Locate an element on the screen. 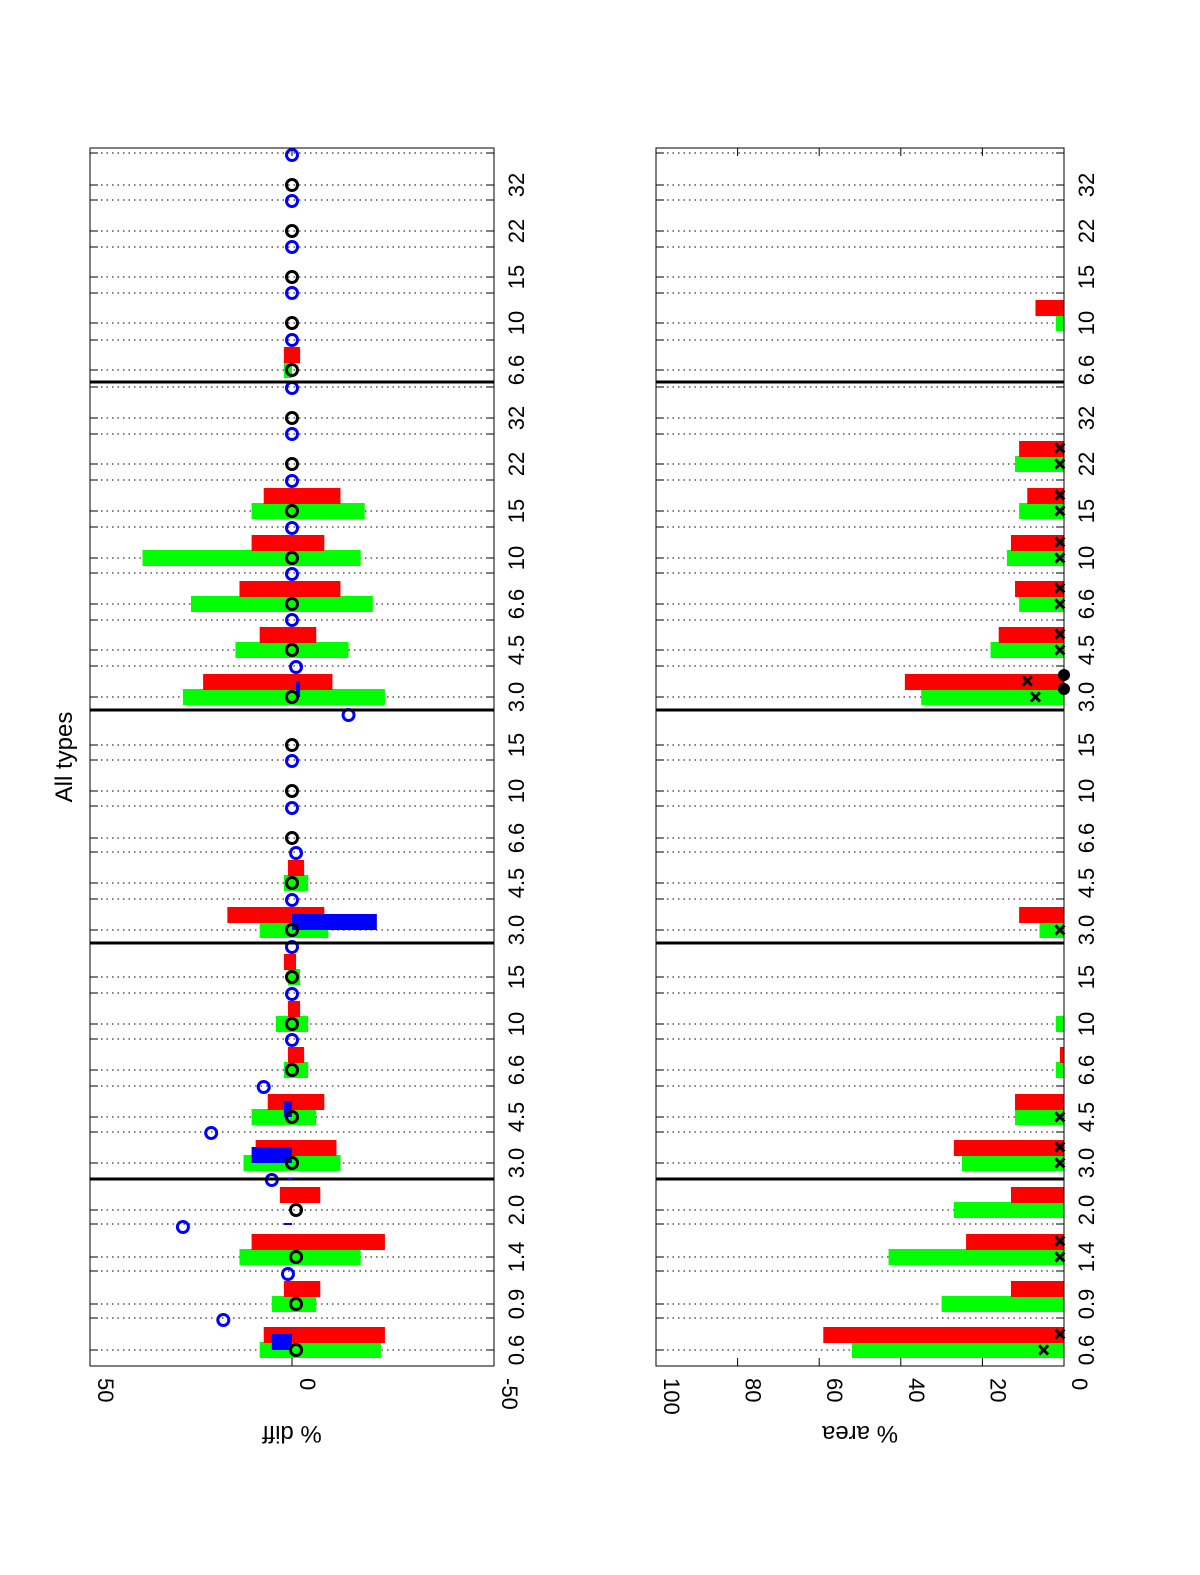 This screenshot has width=1200, height=1575. area-category-label: 32 is located at coordinates (1086, 418).